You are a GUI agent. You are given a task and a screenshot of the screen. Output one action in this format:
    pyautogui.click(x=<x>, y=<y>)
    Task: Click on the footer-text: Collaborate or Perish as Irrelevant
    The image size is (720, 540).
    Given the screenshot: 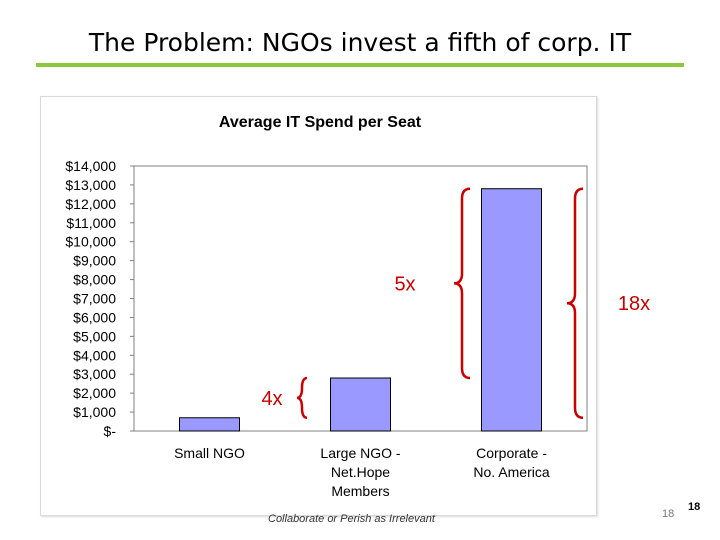 What is the action you would take?
    pyautogui.click(x=351, y=519)
    